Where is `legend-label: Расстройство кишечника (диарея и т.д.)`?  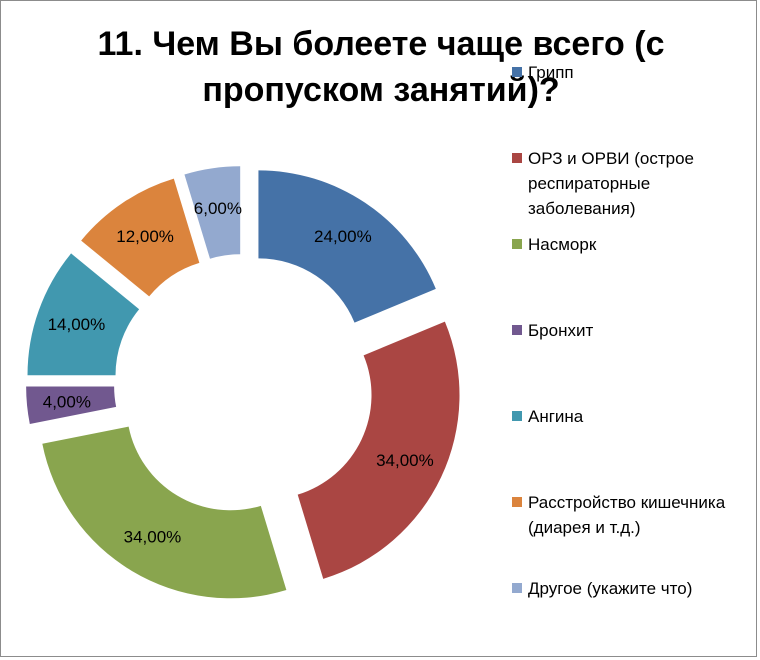
legend-label: Расстройство кишечника (диарея и т.д.) is located at coordinates (627, 515).